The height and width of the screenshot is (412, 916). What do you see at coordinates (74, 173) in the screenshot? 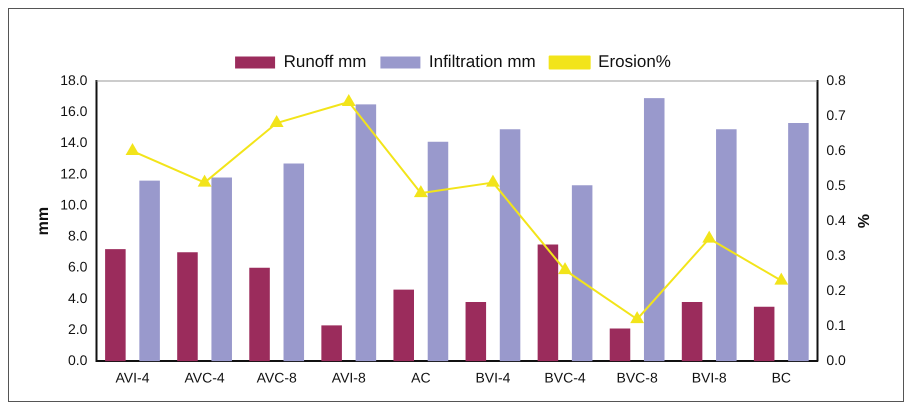
I see `y-tick-label: 12.0` at bounding box center [74, 173].